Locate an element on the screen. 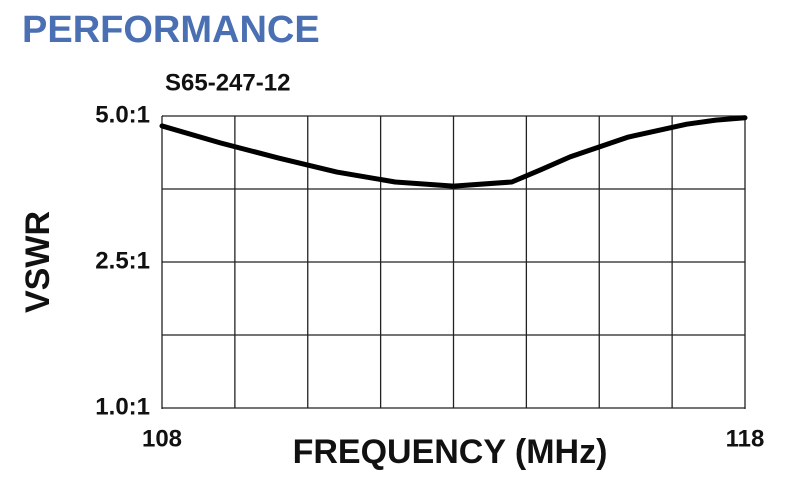  data-line is located at coordinates (453, 152).